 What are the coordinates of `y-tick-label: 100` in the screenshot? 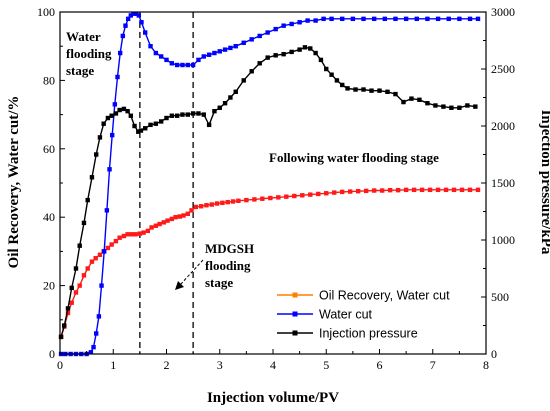 It's located at (46, 12).